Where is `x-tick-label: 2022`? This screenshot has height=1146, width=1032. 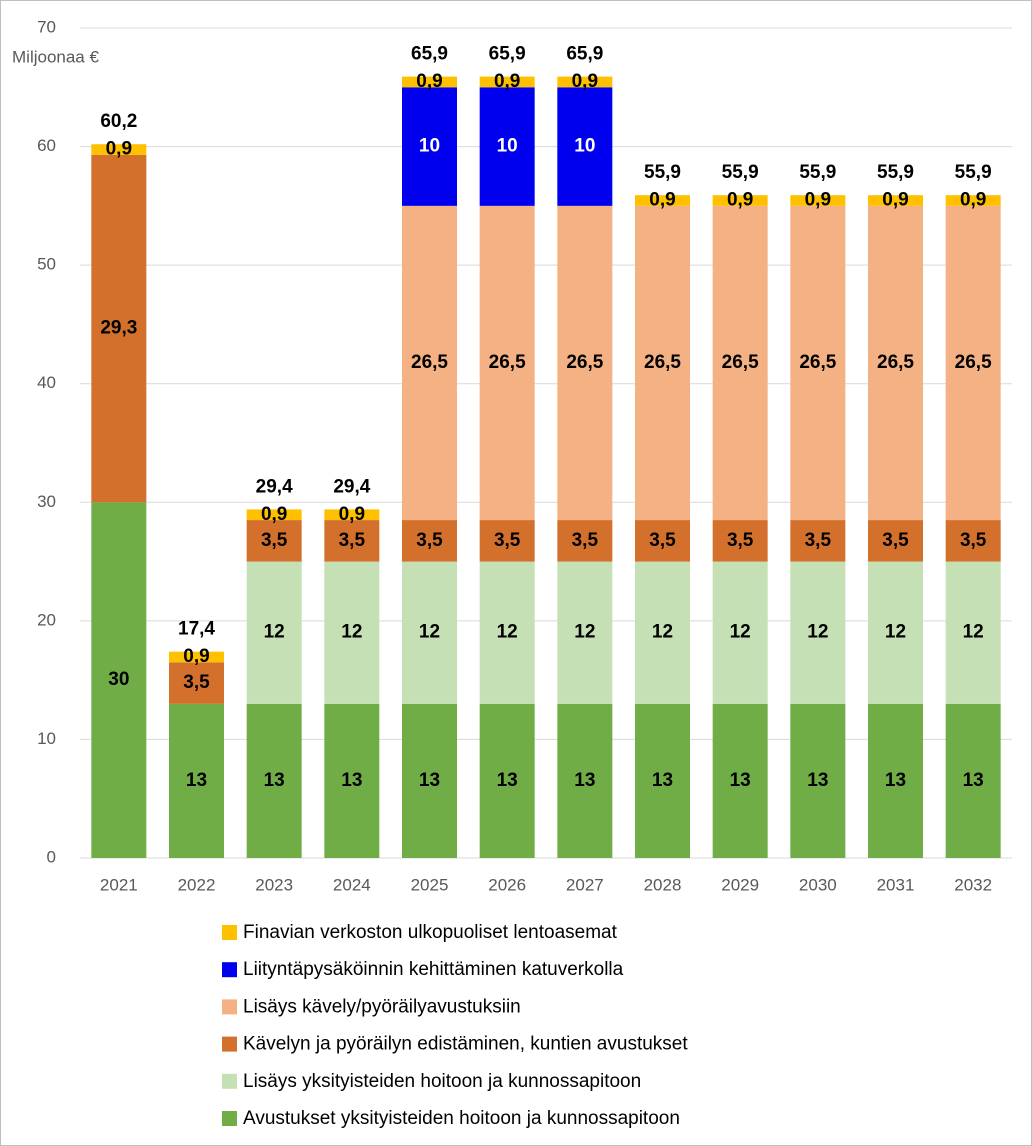
x-tick-label: 2022 is located at coordinates (197, 884).